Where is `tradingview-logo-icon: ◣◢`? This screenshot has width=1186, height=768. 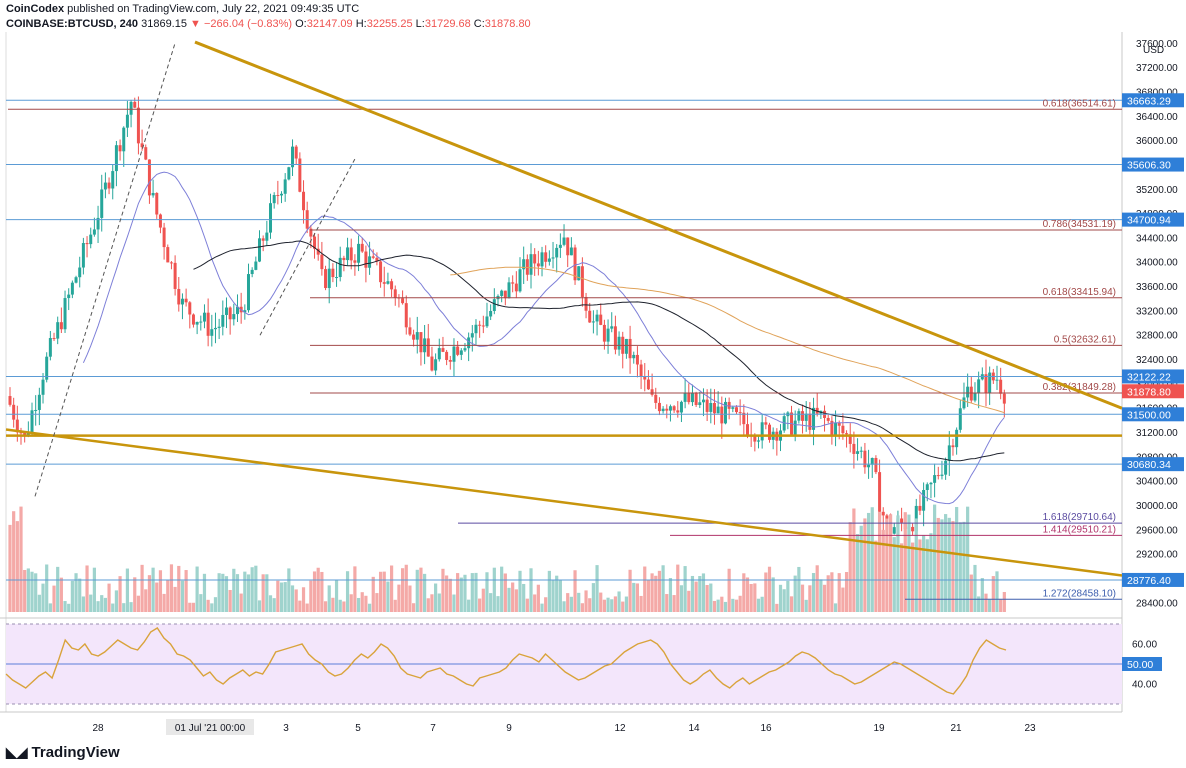 tradingview-logo-icon: ◣◢ is located at coordinates (17, 752).